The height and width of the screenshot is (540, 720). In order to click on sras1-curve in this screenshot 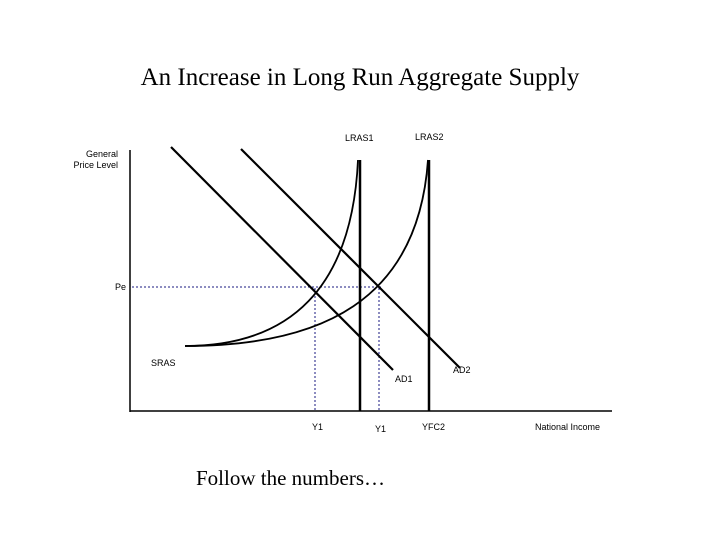, I will do `click(271, 253)`.